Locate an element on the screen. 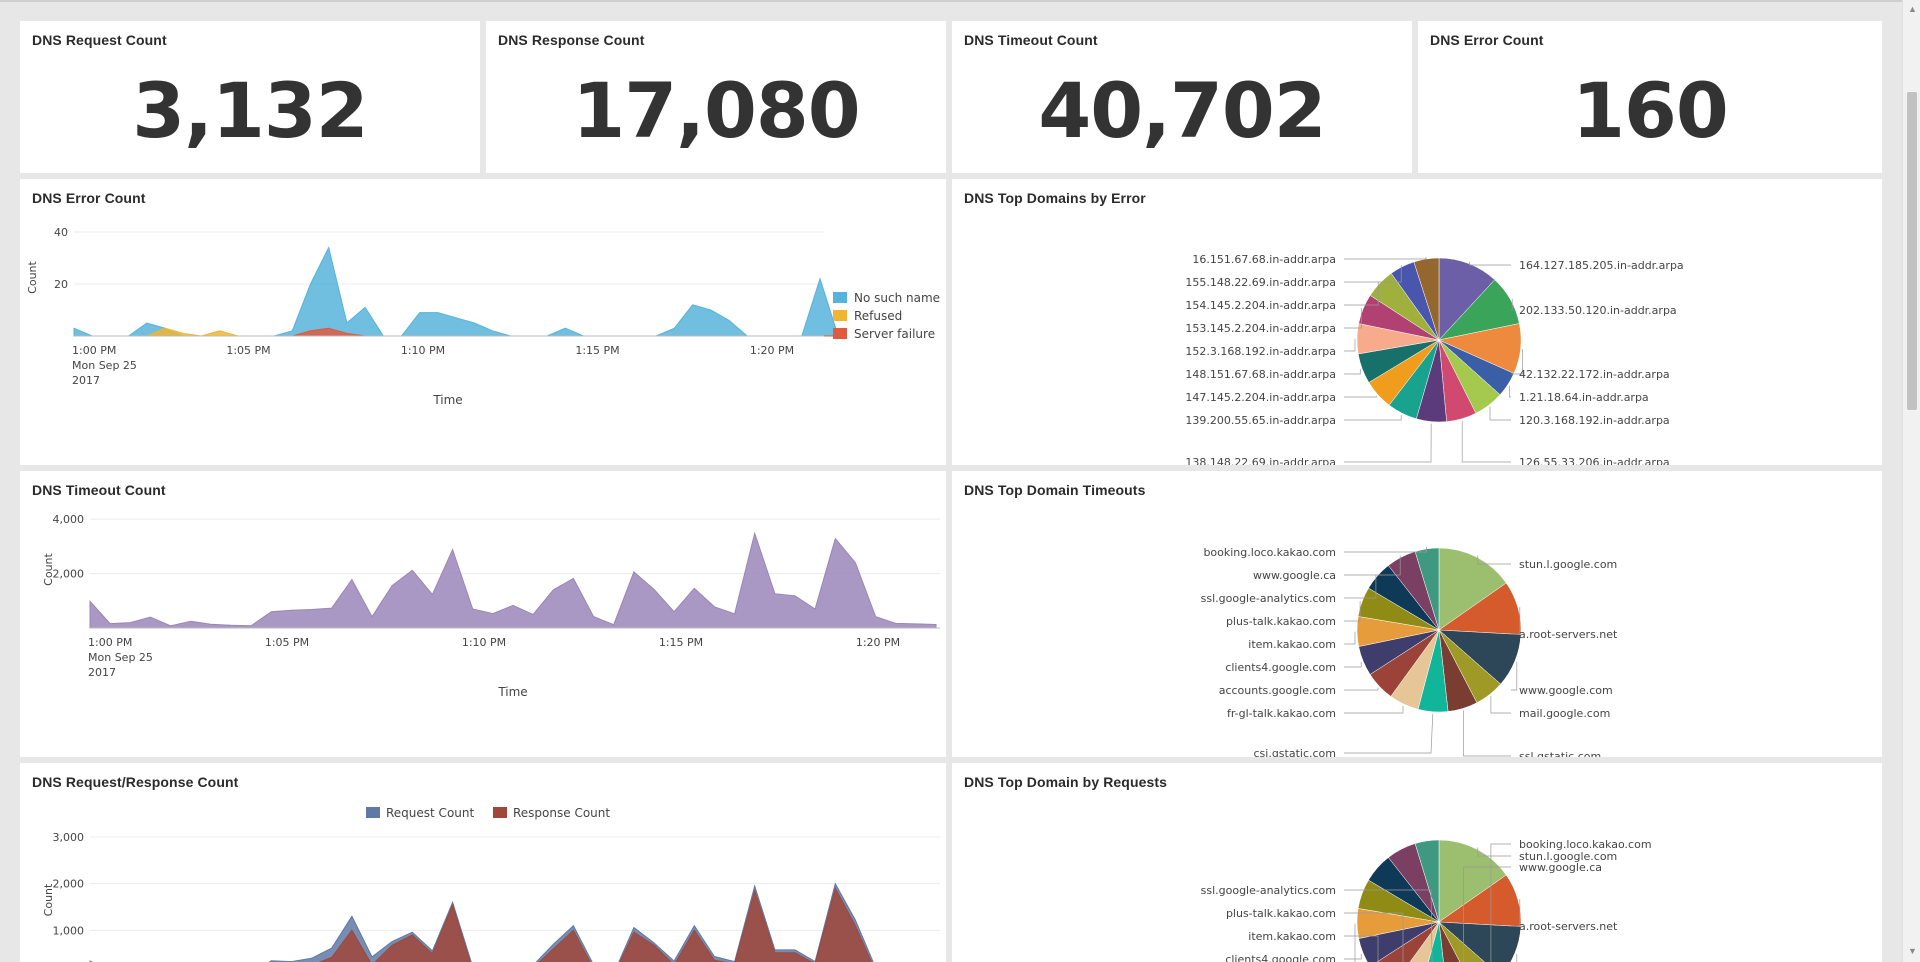 Image resolution: width=1920 pixels, height=962 pixels. x-date-label: 2017 is located at coordinates (86, 380).